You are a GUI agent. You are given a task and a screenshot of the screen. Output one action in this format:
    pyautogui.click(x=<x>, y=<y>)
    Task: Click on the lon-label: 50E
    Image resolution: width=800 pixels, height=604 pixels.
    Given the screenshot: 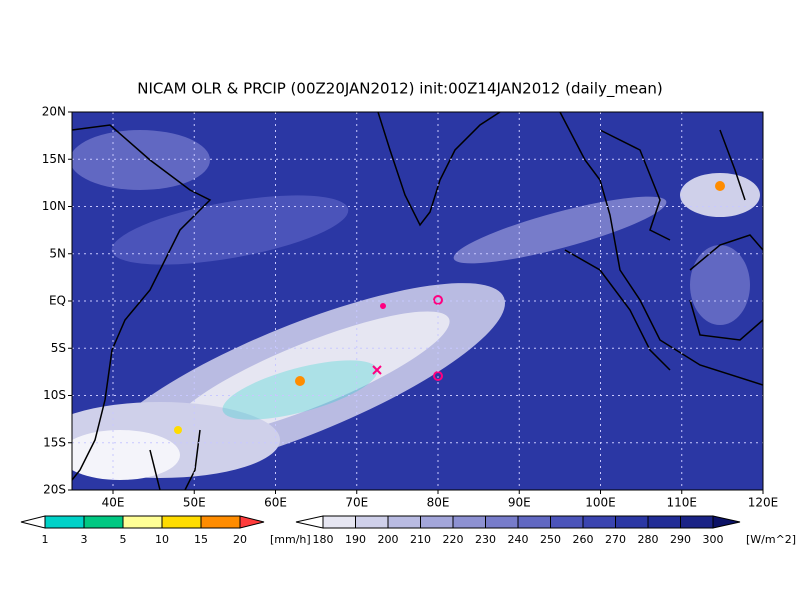 What is the action you would take?
    pyautogui.click(x=194, y=503)
    